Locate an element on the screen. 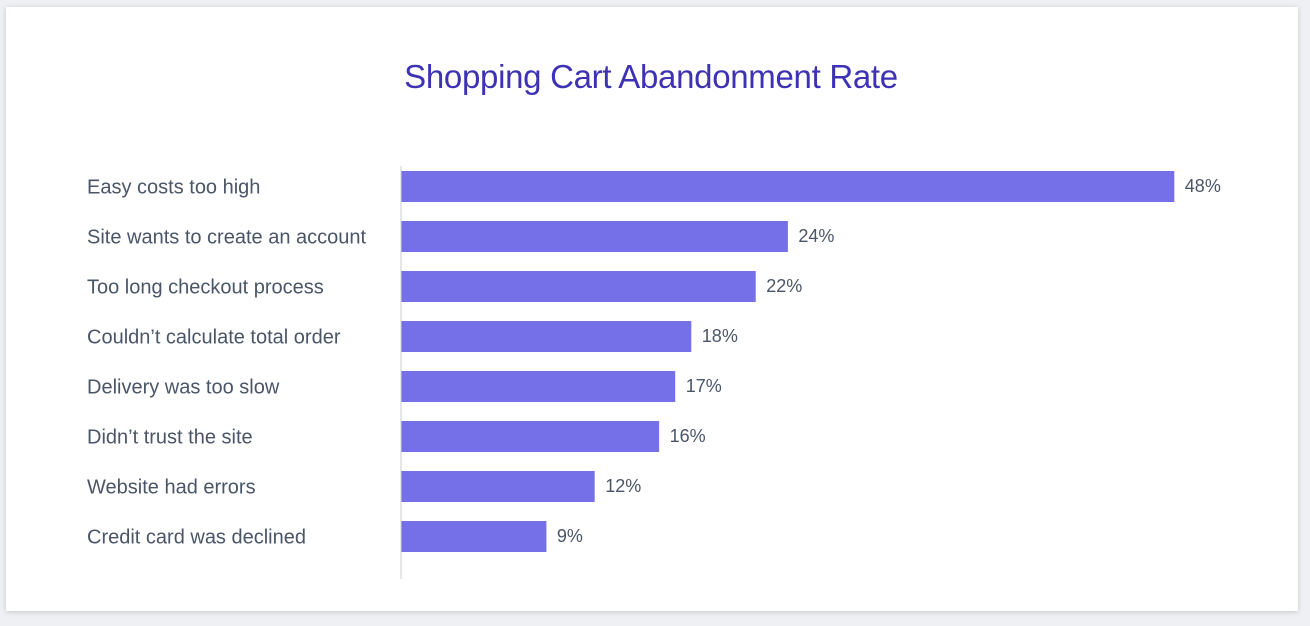 The width and height of the screenshot is (1310, 626). value-label: 18% is located at coordinates (720, 336).